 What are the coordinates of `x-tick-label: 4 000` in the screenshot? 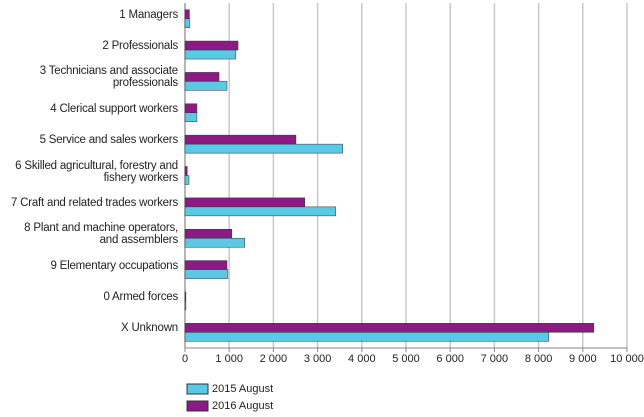 It's located at (362, 359).